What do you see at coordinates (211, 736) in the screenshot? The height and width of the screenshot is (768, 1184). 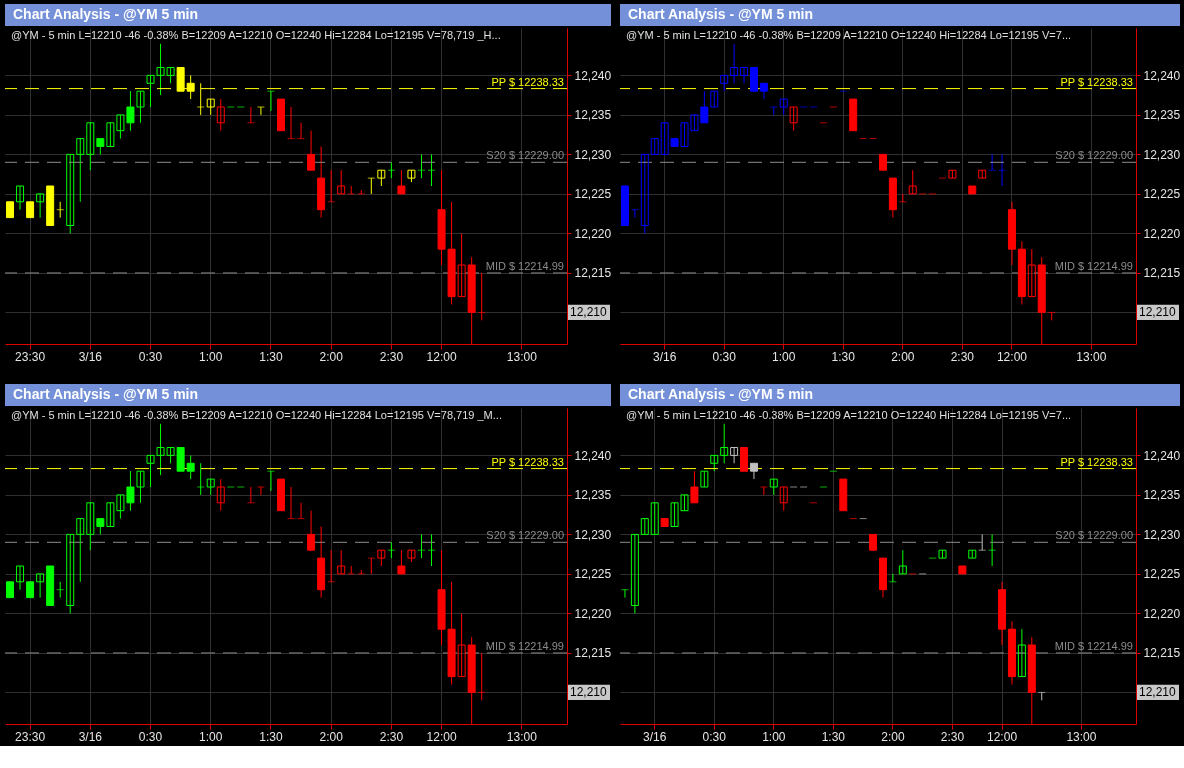 I see `x-tick-label: 1:00` at bounding box center [211, 736].